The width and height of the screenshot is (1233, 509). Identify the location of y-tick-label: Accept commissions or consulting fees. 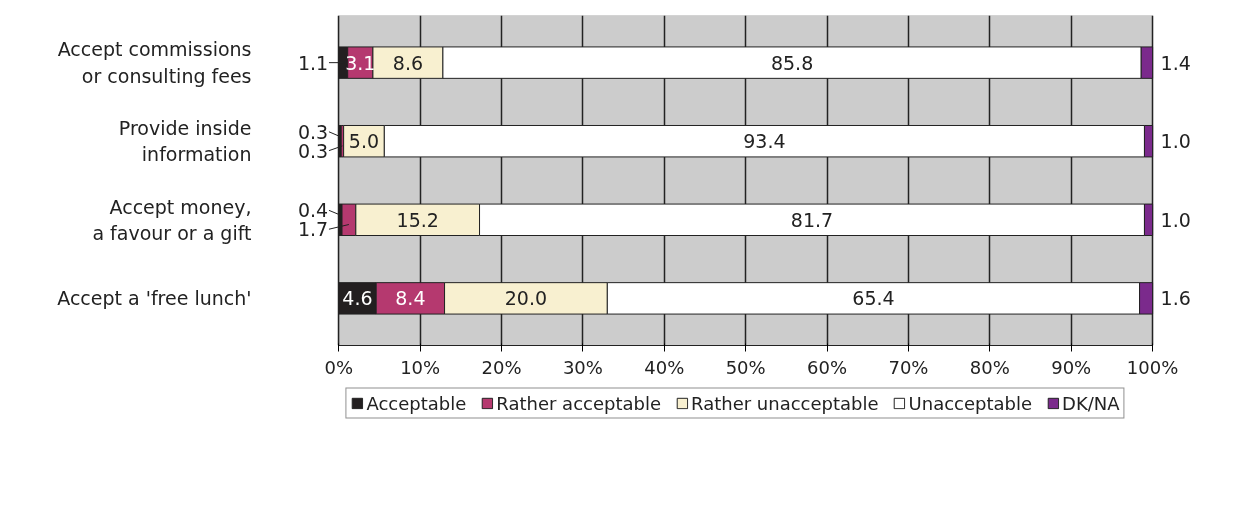
(154, 62).